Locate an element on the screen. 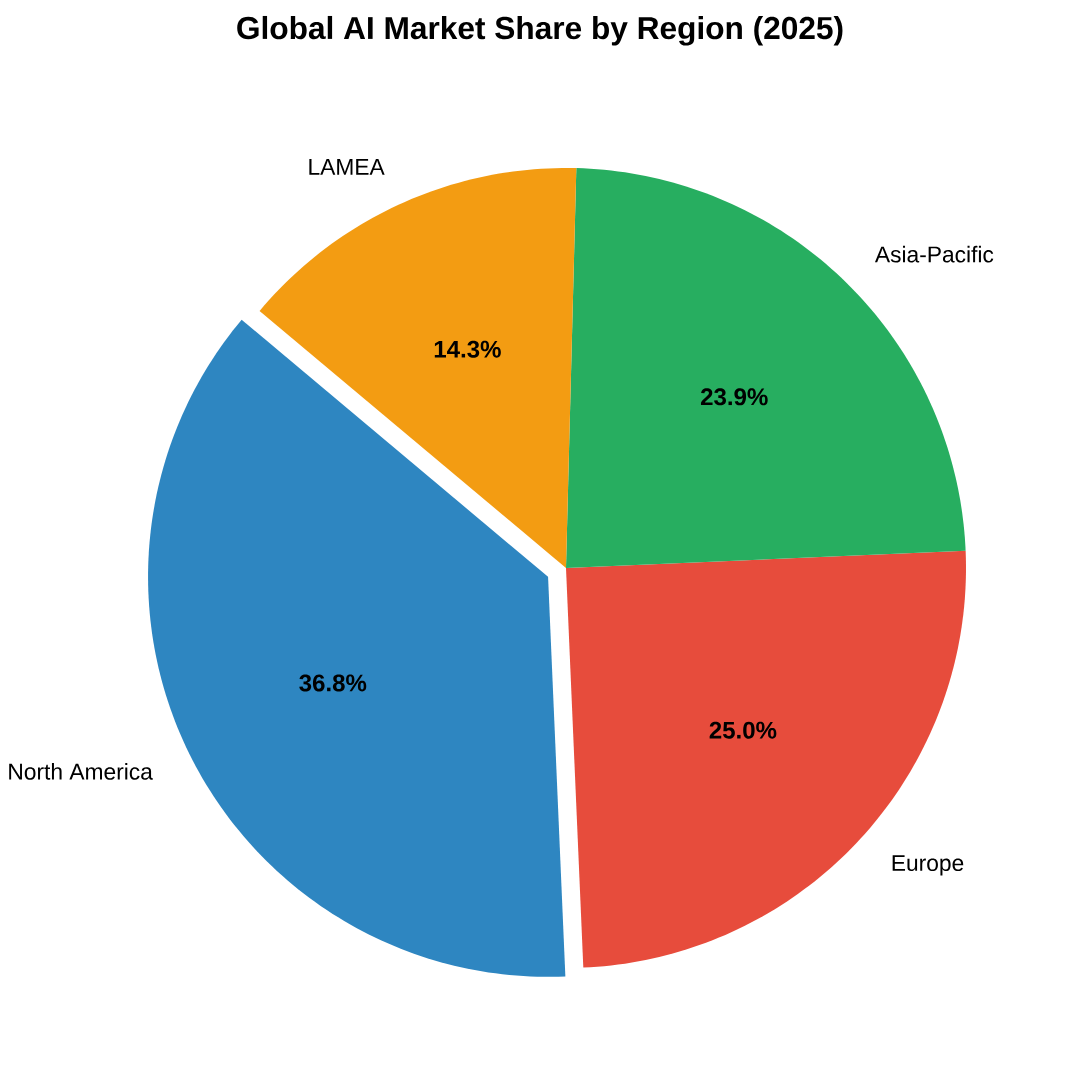 This screenshot has width=1080, height=1074. slice-label: Asia-Pacific is located at coordinates (934, 254).